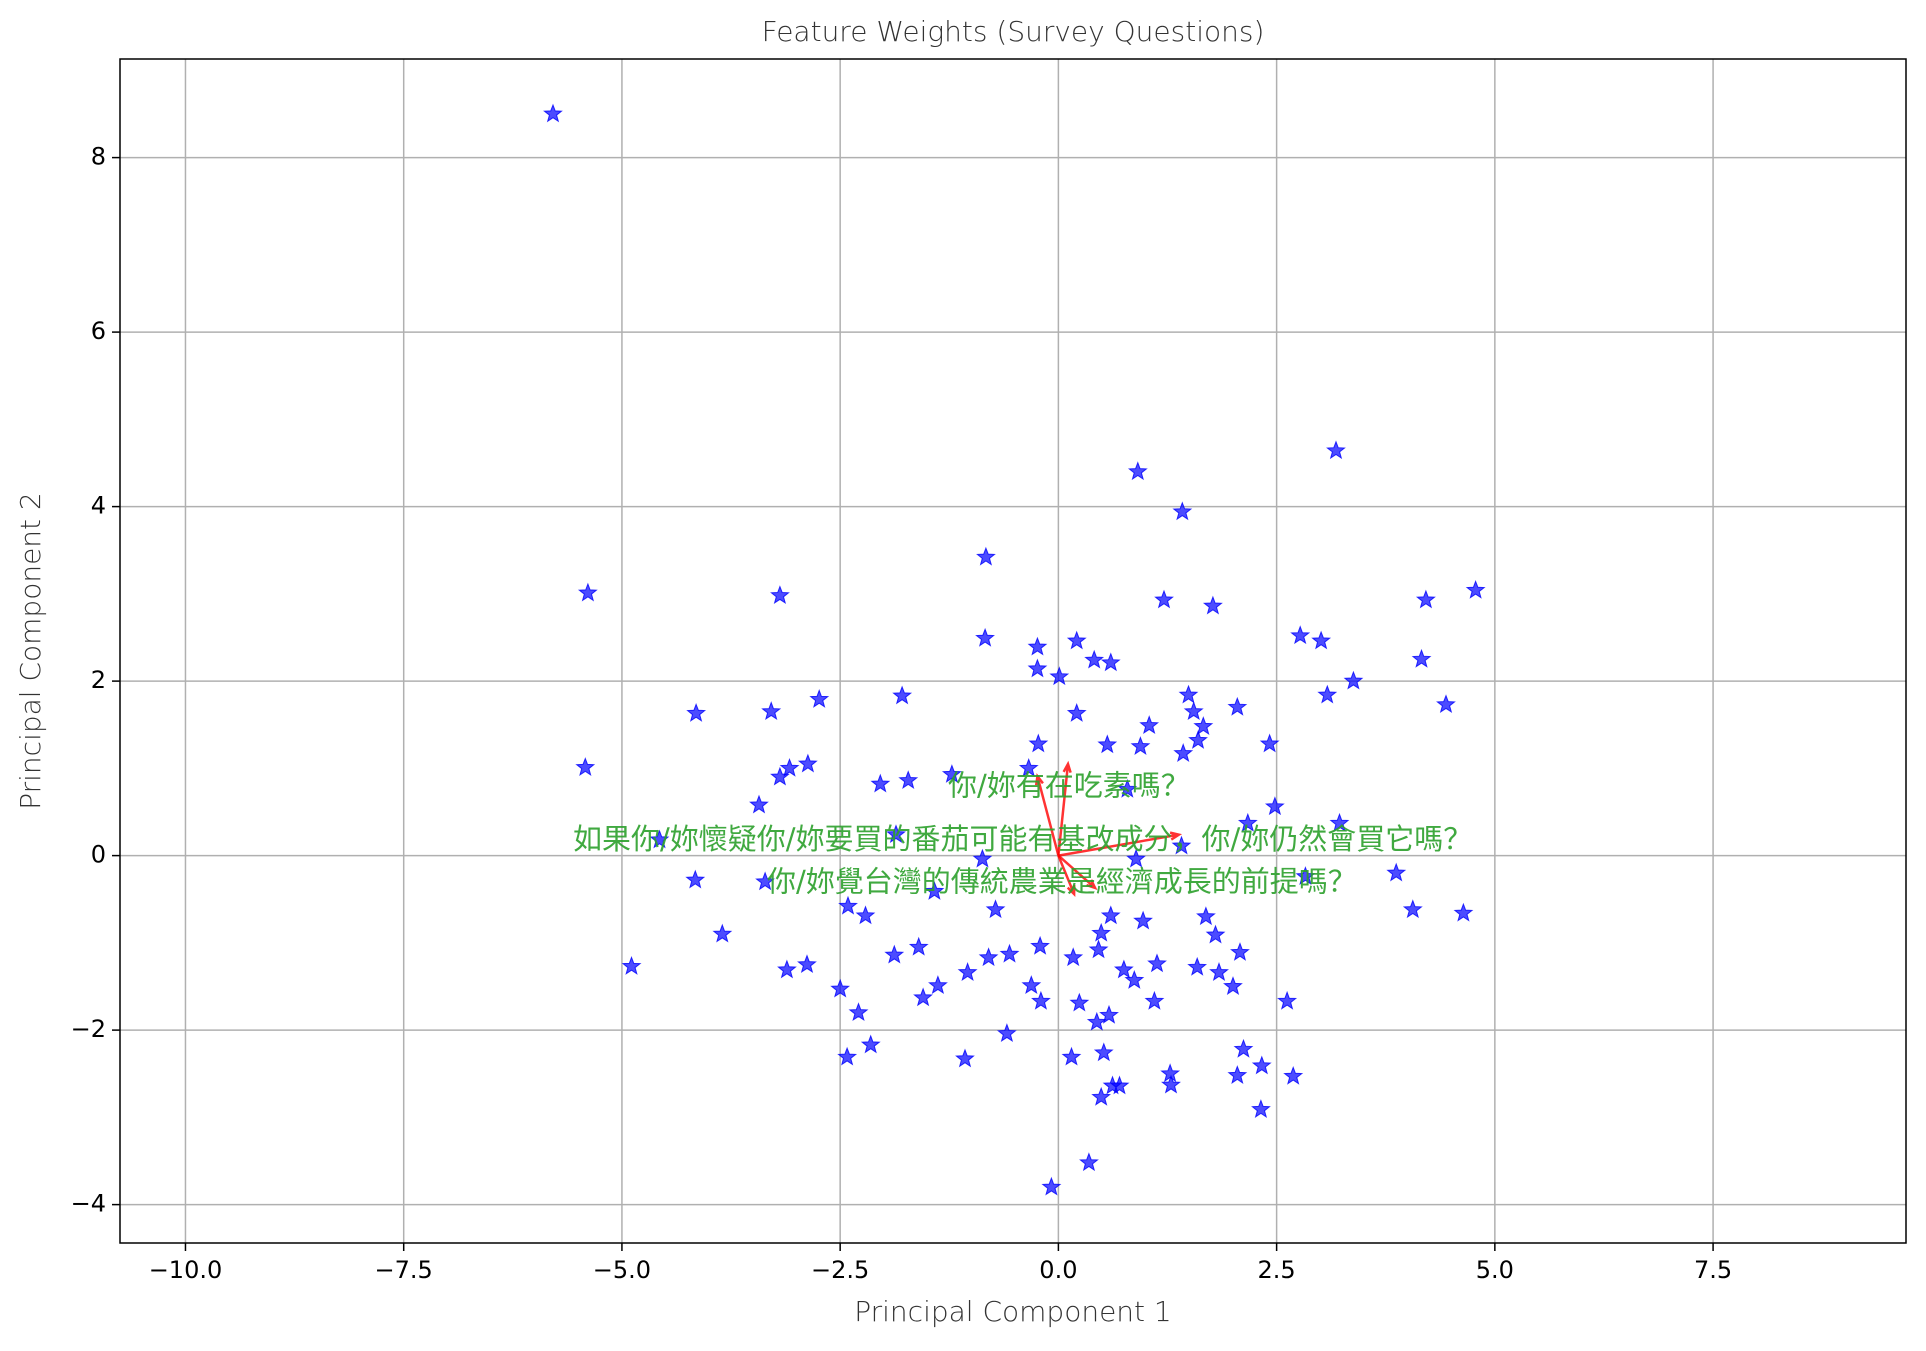 The width and height of the screenshot is (1926, 1351). Describe the element at coordinates (30, 651) in the screenshot. I see `y-axis-label: Principal Component 2` at that location.